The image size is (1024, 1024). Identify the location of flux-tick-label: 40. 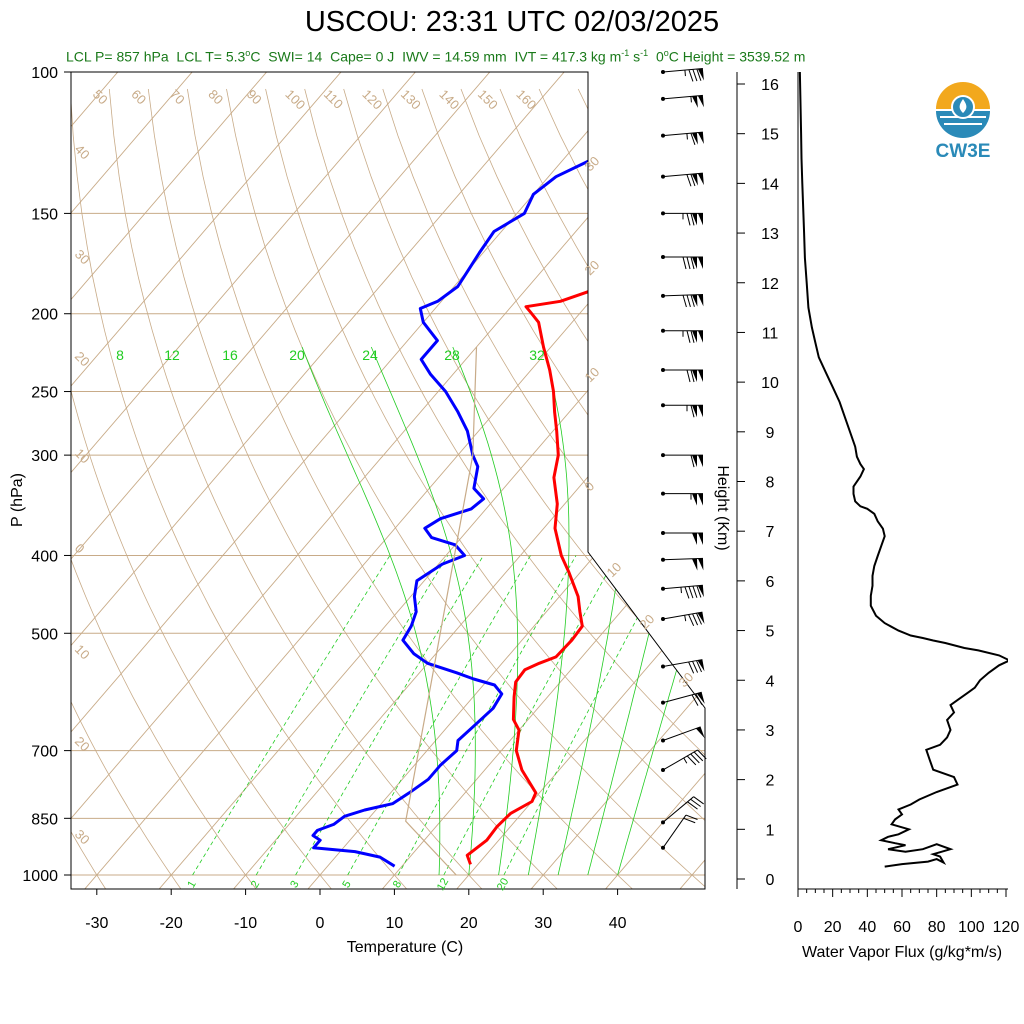
(867, 927).